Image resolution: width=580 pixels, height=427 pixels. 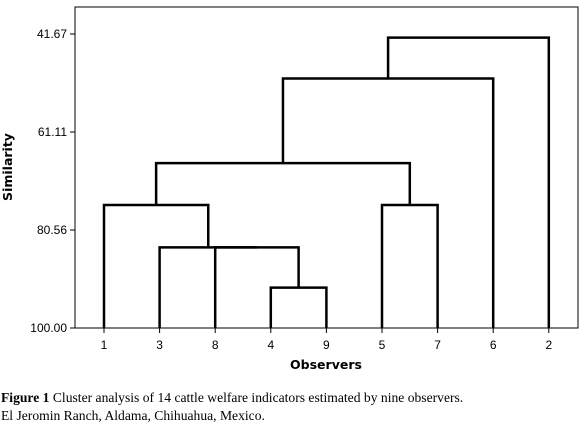 What do you see at coordinates (52, 230) in the screenshot?
I see `y-tick-label: 80.56` at bounding box center [52, 230].